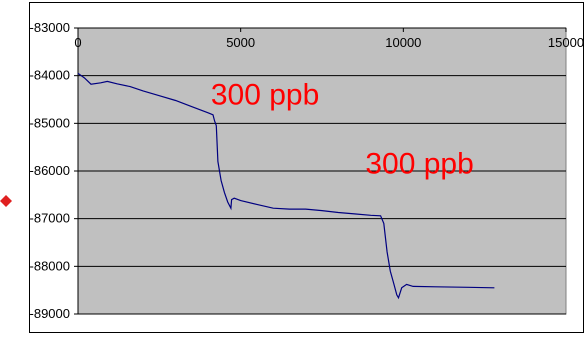 This screenshot has height=337, width=585. Describe the element at coordinates (403, 42) in the screenshot. I see `x-tick-label: 10000` at that location.